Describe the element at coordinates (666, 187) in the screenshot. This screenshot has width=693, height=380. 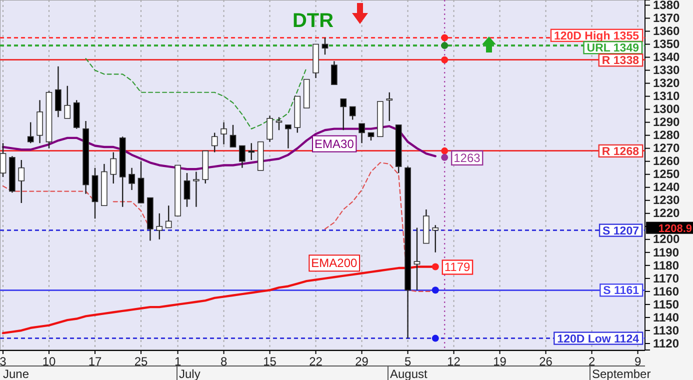
I see `y-tick-label: 1240` at that location.